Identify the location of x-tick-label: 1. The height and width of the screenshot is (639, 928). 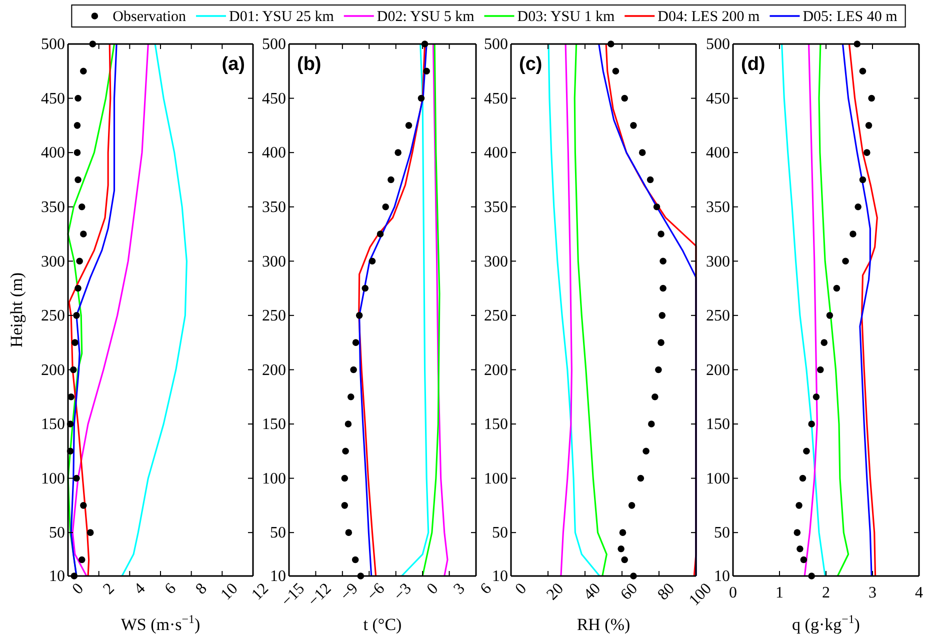
(780, 593).